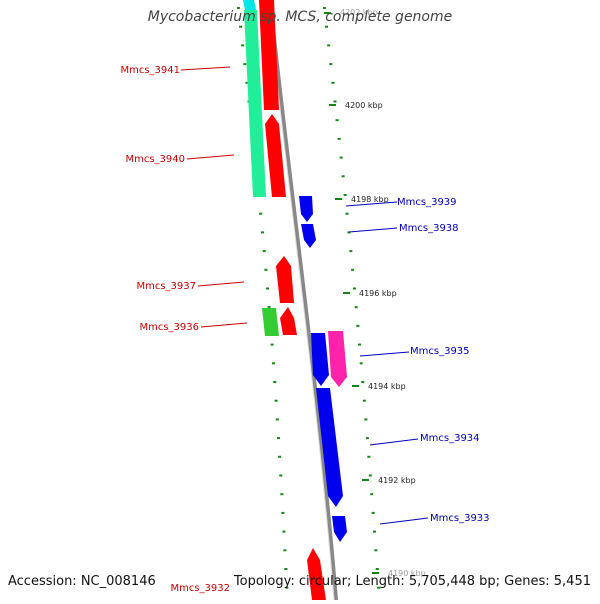 The width and height of the screenshot is (600, 604). I want to click on gene-label-mmcs-3941: Mmcs_3941, so click(150, 70).